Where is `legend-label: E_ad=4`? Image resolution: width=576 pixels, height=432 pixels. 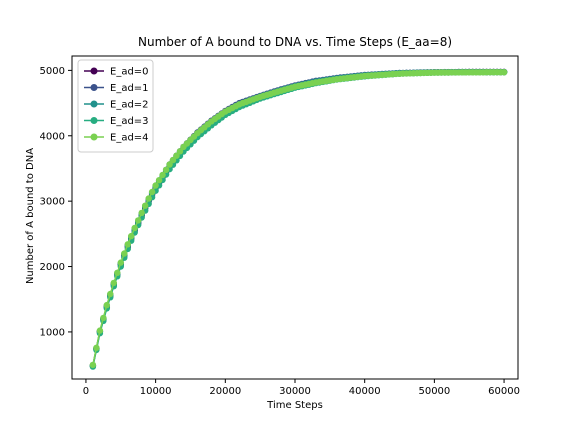
legend-label: E_ad=4 is located at coordinates (129, 138).